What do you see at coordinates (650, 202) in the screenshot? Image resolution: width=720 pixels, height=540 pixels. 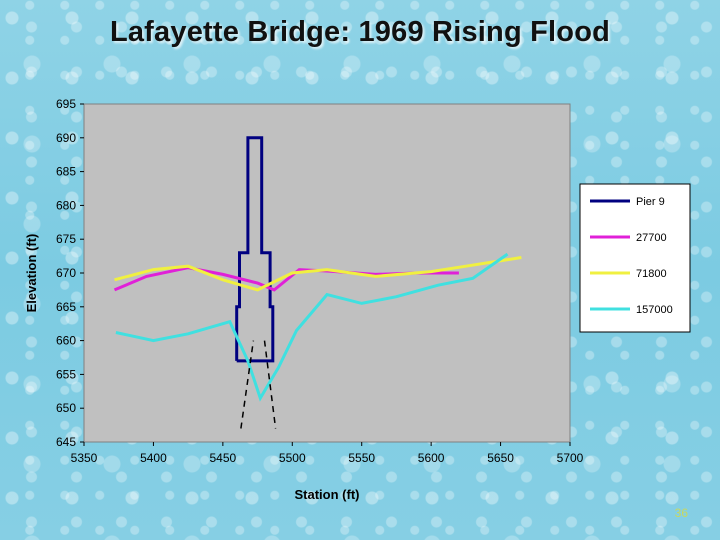 I see `legend-label: Pier 9` at bounding box center [650, 202].